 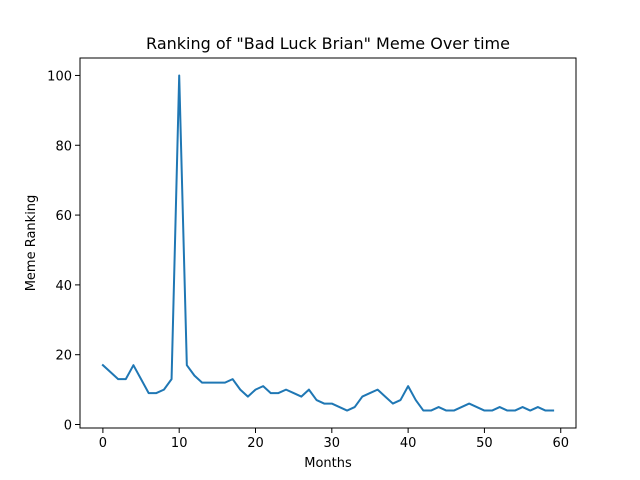 I want to click on x-axis-label: Months, so click(x=328, y=463).